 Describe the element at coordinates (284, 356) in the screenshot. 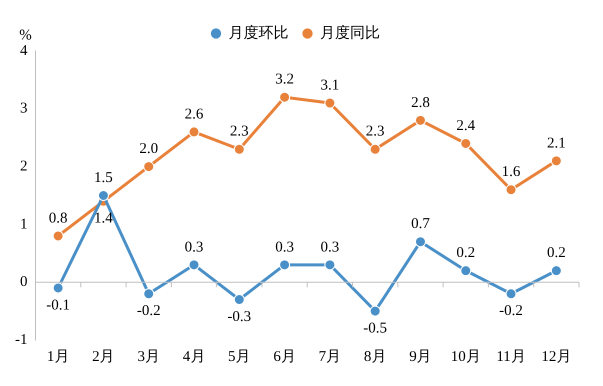

I see `x-tick-label: 6月` at that location.